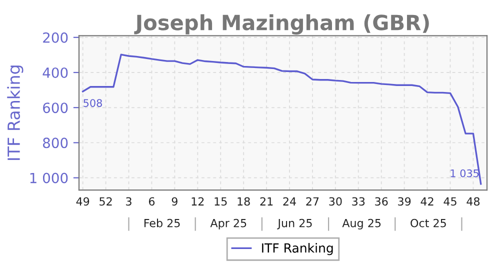 The width and height of the screenshot is (500, 270). I want to click on x-tick-label: 39, so click(404, 201).